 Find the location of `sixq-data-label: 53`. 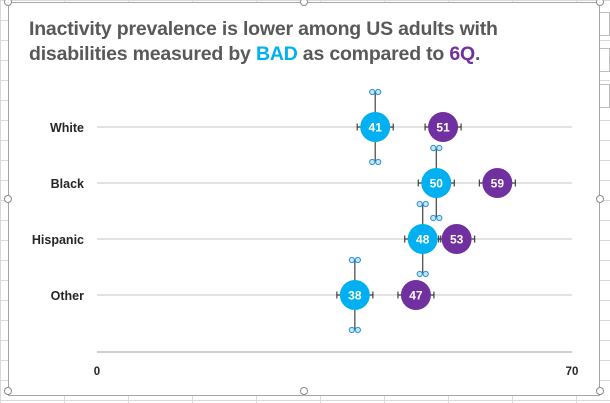

sixq-data-label: 53 is located at coordinates (457, 240).